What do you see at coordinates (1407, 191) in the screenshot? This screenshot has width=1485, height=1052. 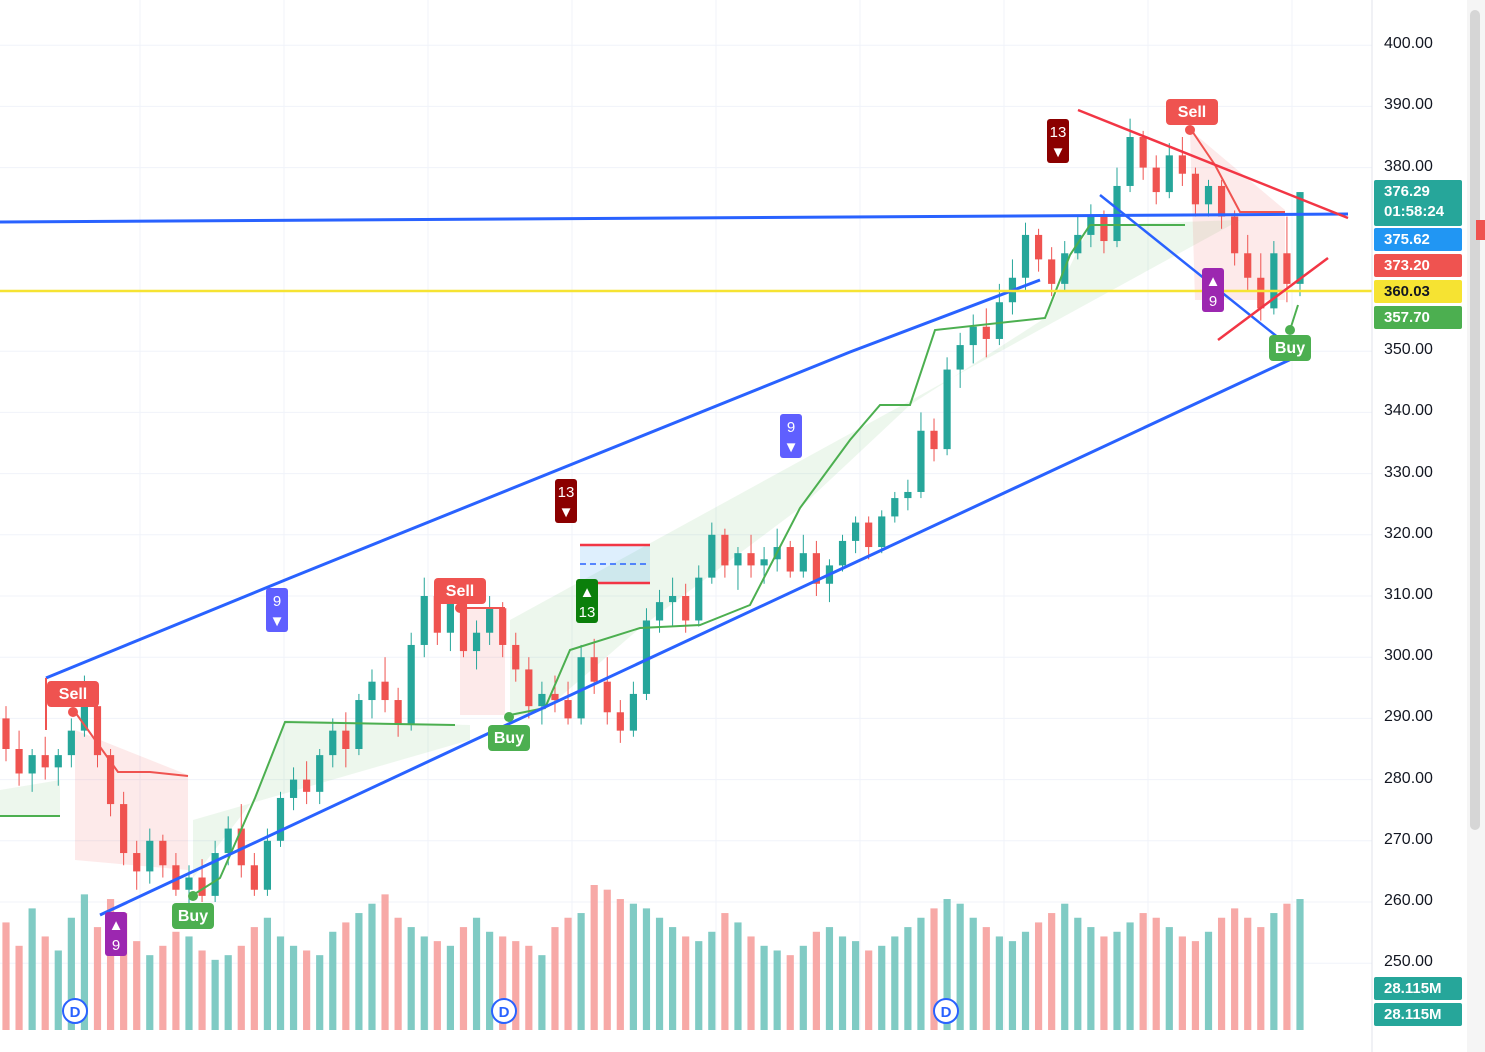 I see `last-price-value: 376.29` at bounding box center [1407, 191].